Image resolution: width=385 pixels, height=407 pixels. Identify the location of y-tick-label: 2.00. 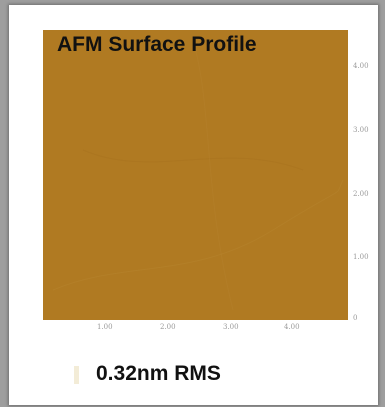
(361, 194).